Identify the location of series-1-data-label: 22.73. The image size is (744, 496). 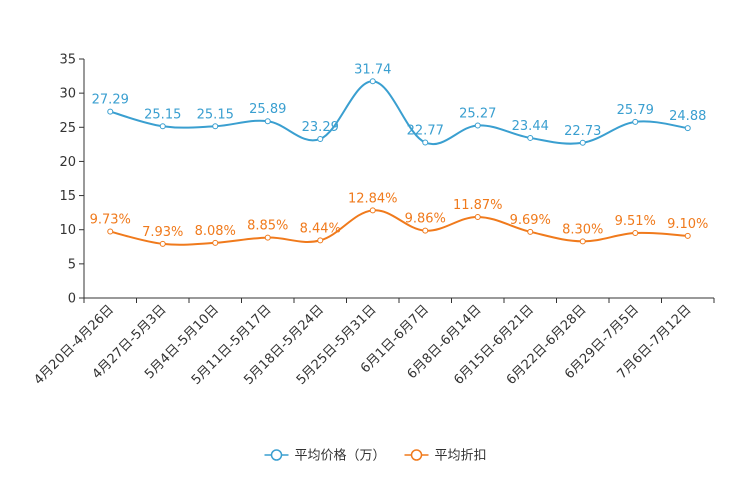
(582, 131).